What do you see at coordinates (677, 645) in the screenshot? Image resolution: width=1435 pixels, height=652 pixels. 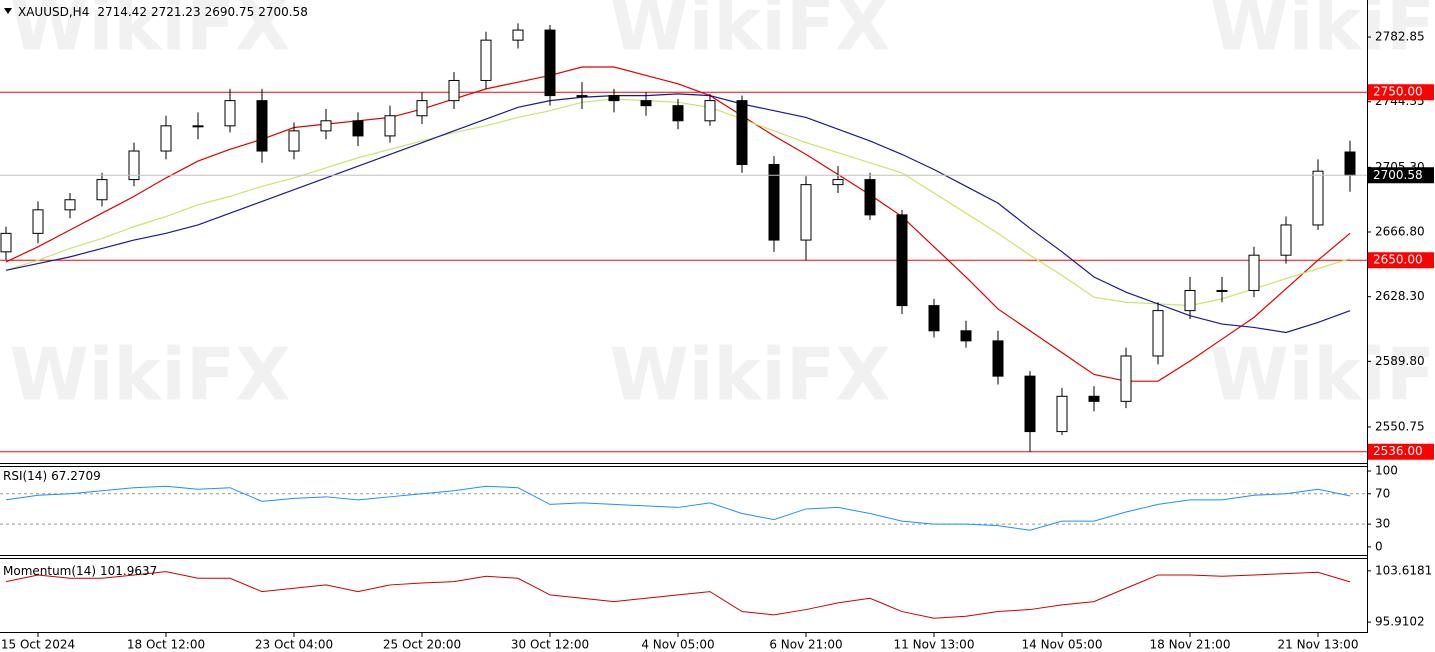 I see `x-tick-label: 4 Nov 05:00` at bounding box center [677, 645].